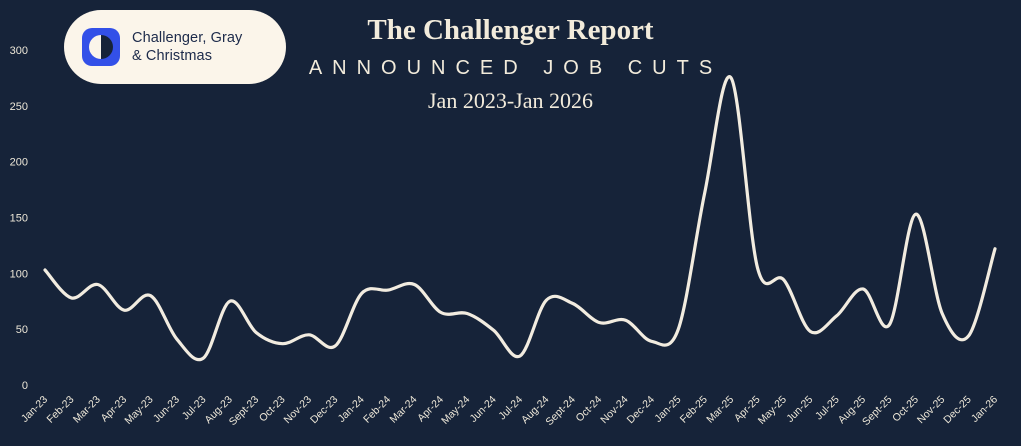  Describe the element at coordinates (60, 410) in the screenshot. I see `x-tick-label: Feb-23` at that location.